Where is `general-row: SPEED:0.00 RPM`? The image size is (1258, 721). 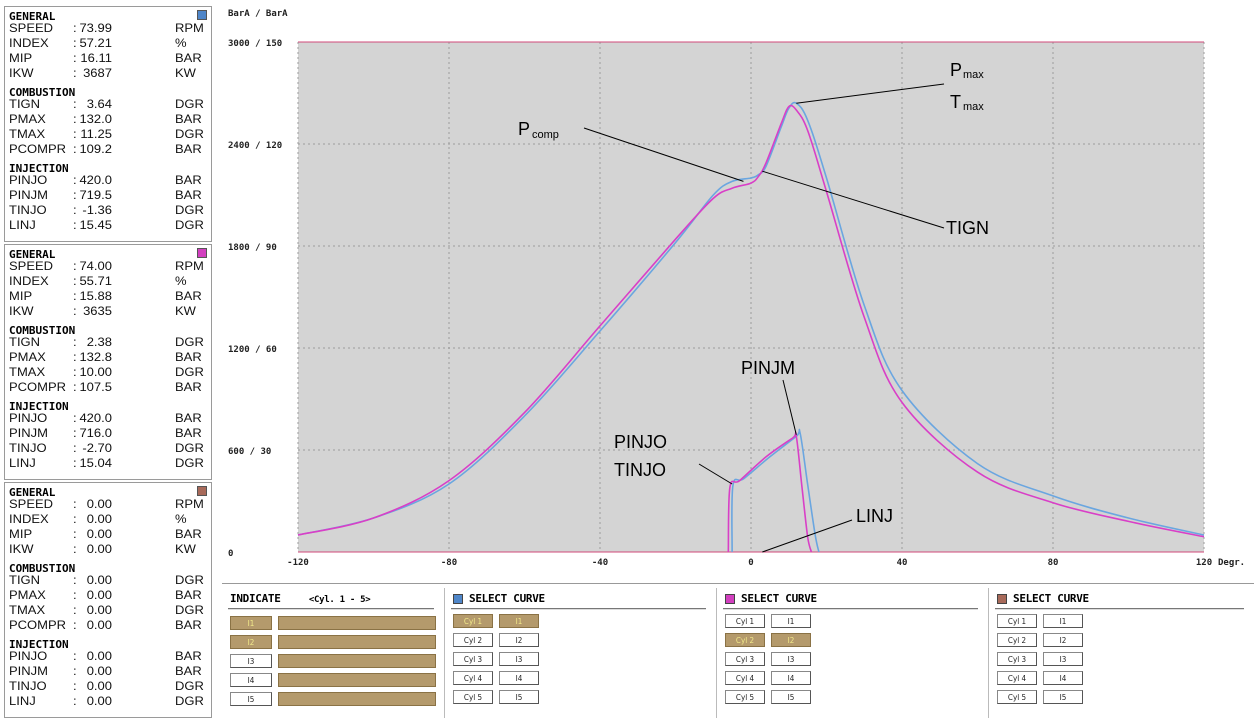
general-row: SPEED:0.00 RPM is located at coordinates (106, 504).